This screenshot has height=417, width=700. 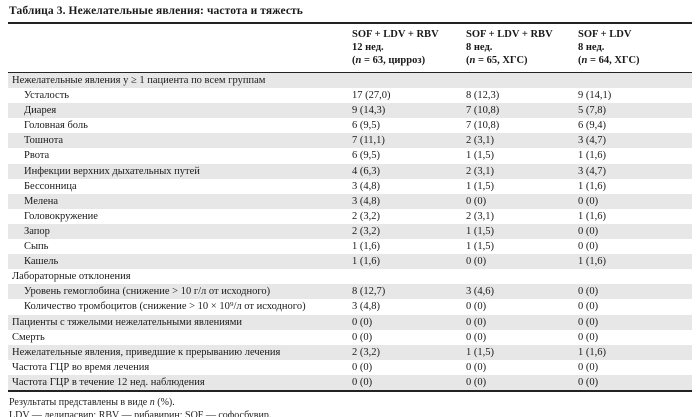 I want to click on row-label: Смерть, so click(x=28, y=337).